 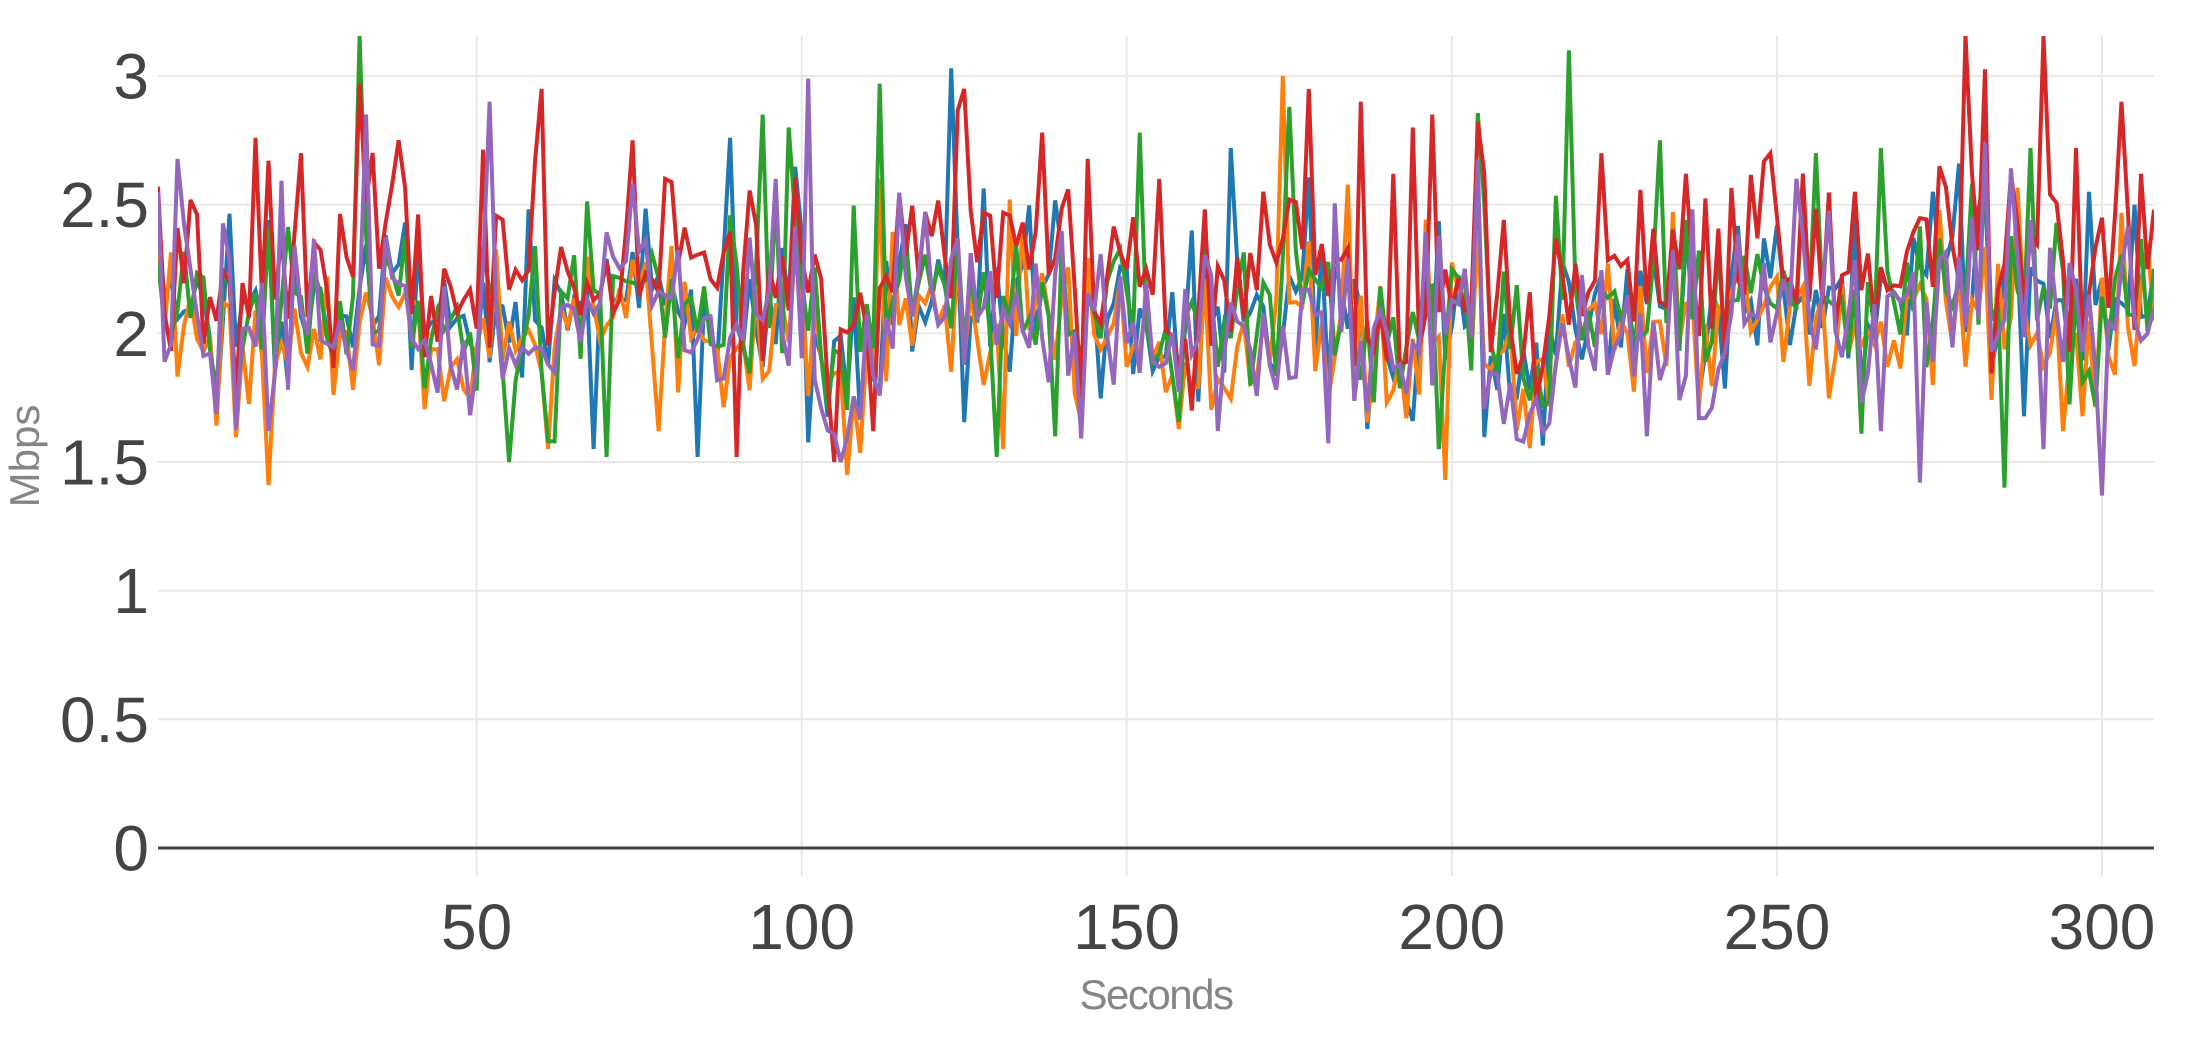 I want to click on svg-text: 50, so click(x=476, y=927).